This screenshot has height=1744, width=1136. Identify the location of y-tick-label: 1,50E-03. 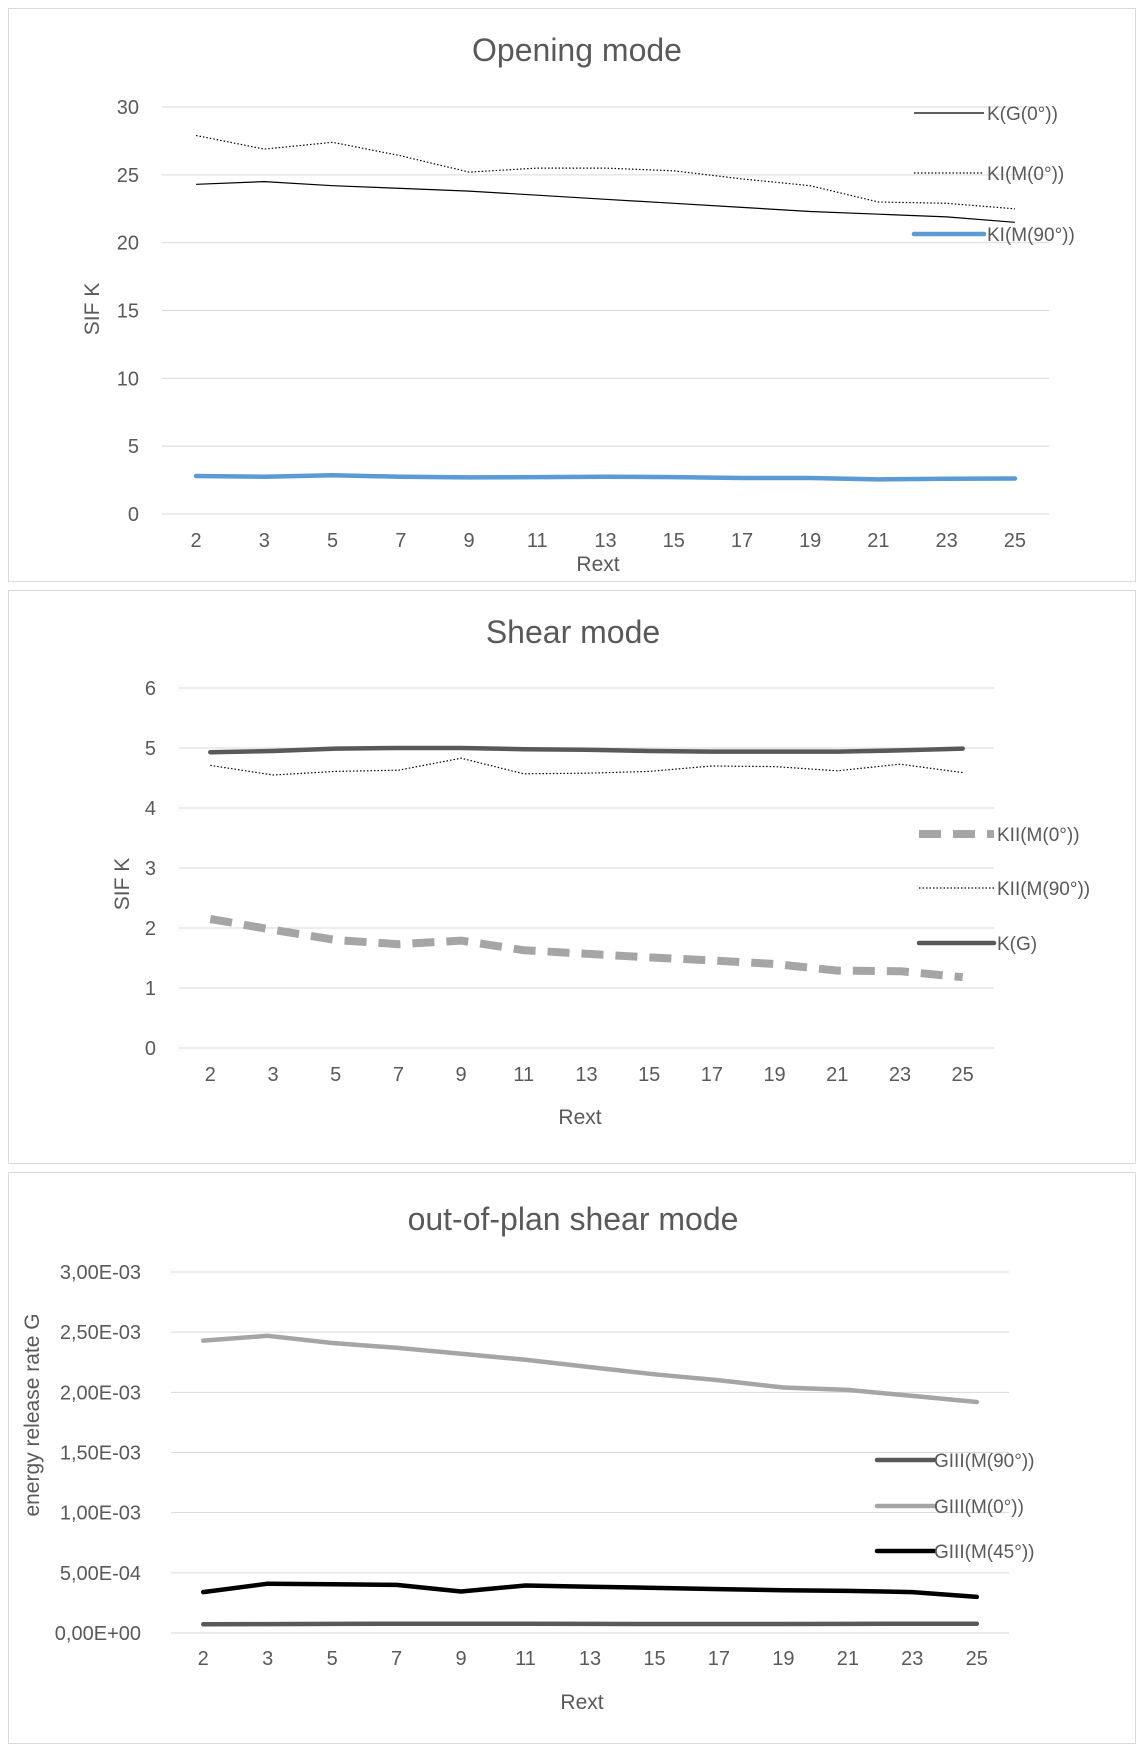
(100, 1454).